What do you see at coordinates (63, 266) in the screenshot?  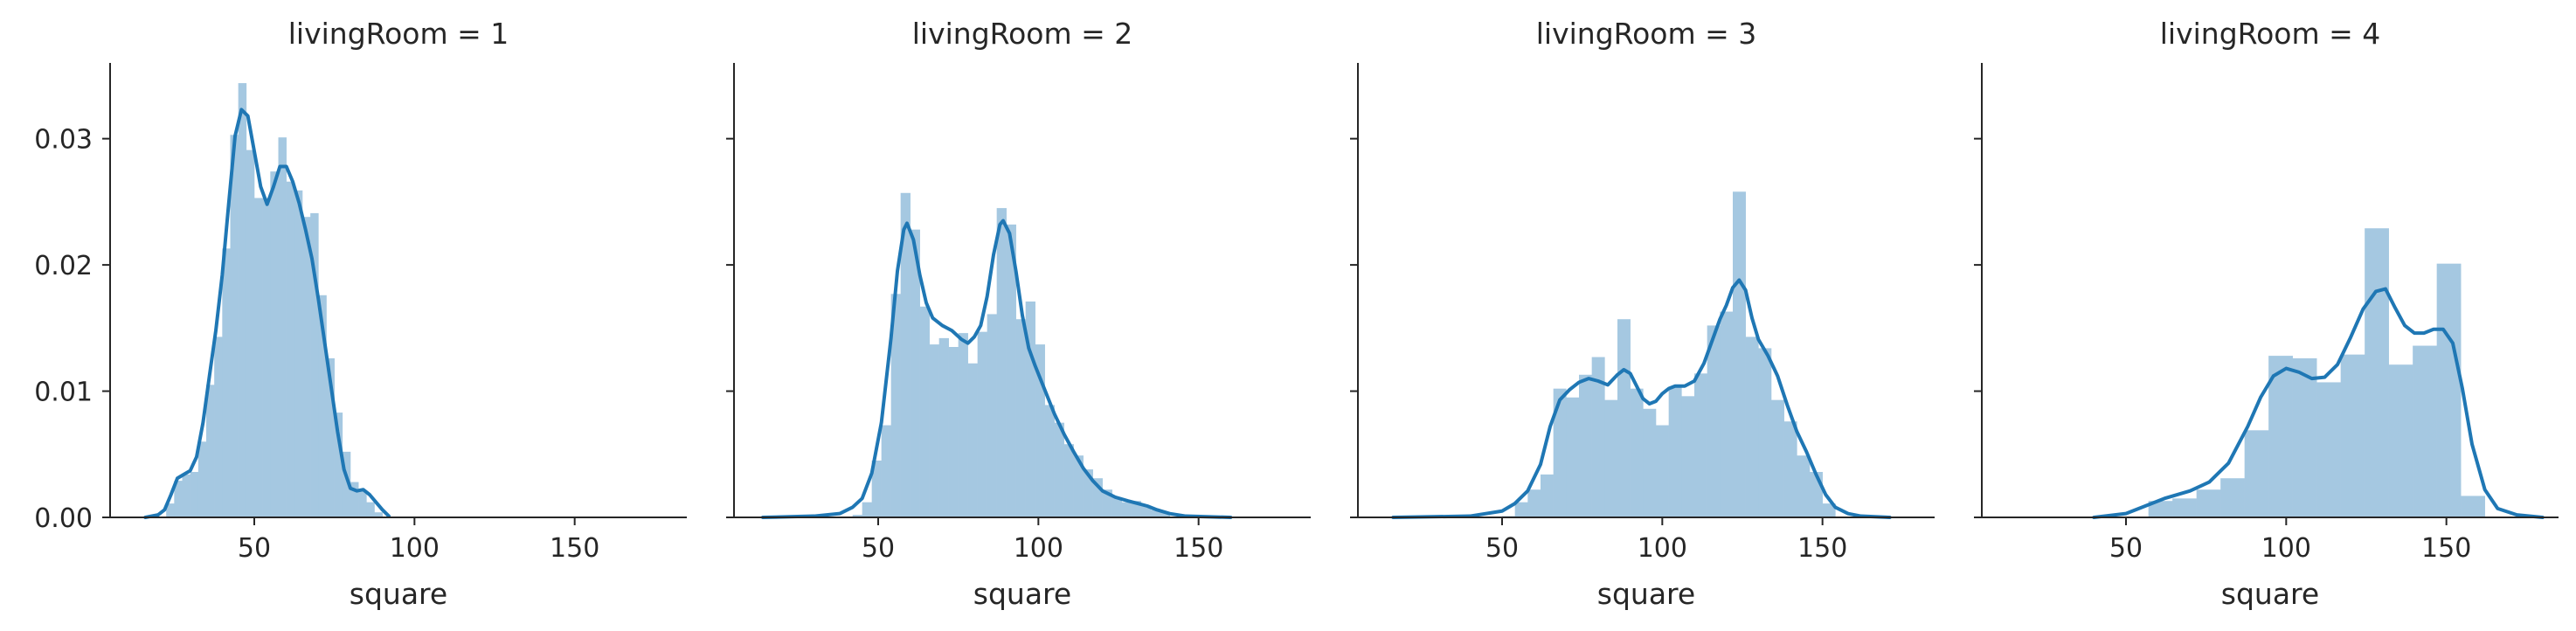 I see `y-tick-label: 0.02` at bounding box center [63, 266].